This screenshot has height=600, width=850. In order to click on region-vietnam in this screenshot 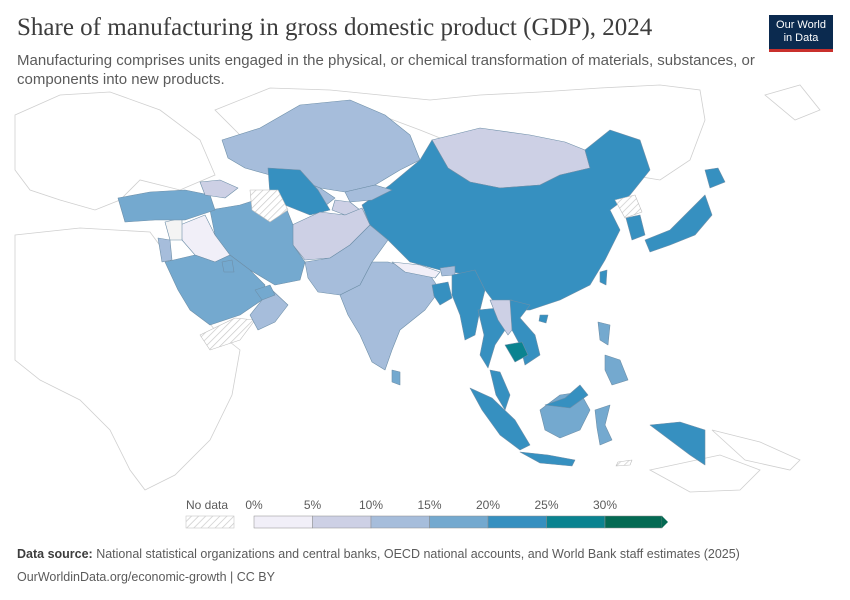, I will do `click(525, 332)`.